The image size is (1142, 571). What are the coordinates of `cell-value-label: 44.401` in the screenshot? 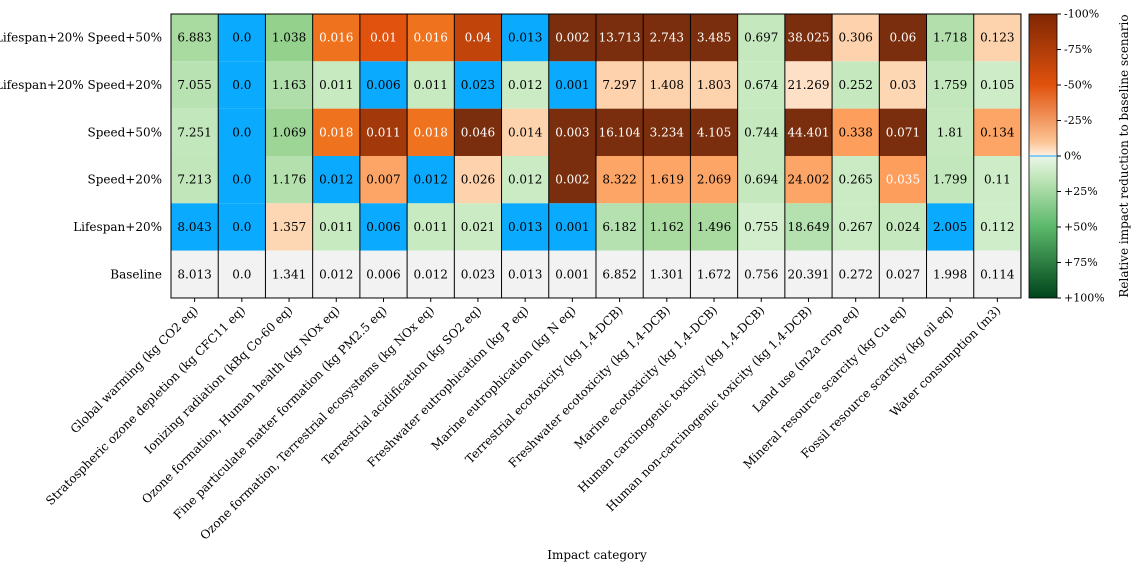 It's located at (808, 132).